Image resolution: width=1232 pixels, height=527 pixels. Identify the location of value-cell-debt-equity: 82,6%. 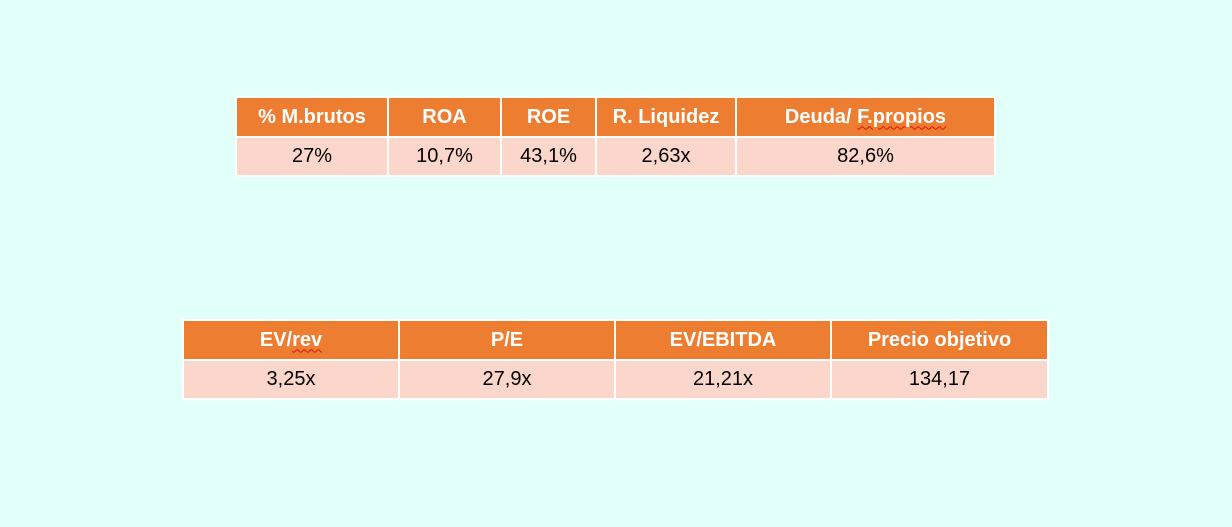
(865, 156).